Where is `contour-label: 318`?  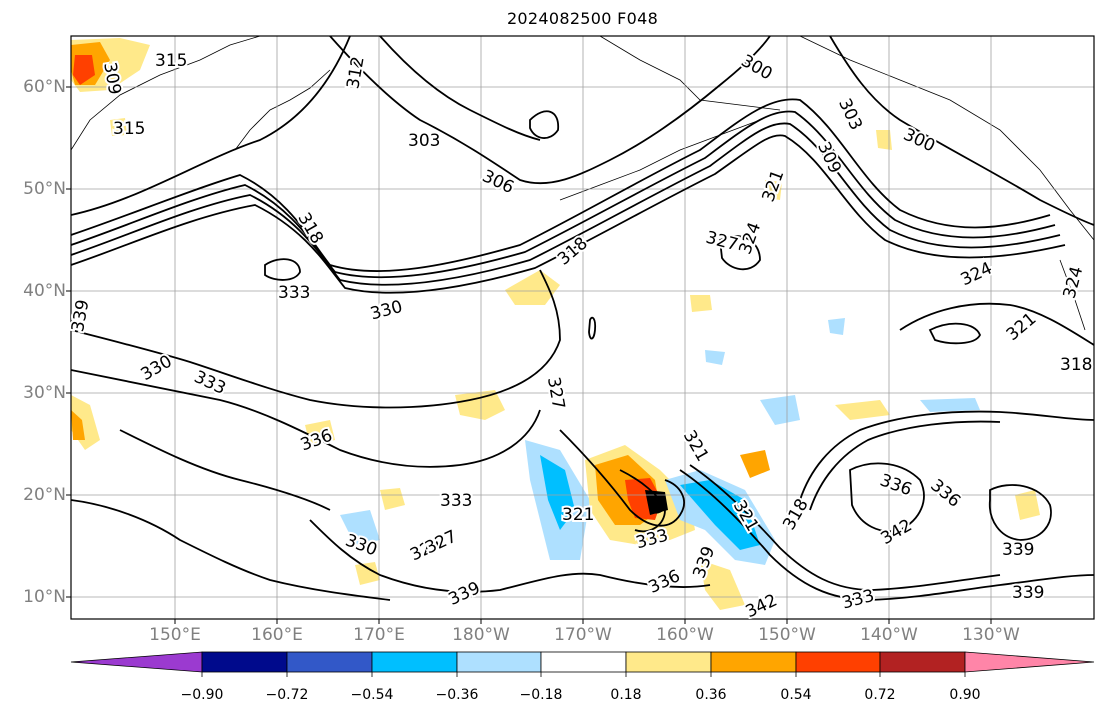 contour-label: 318 is located at coordinates (1076, 365).